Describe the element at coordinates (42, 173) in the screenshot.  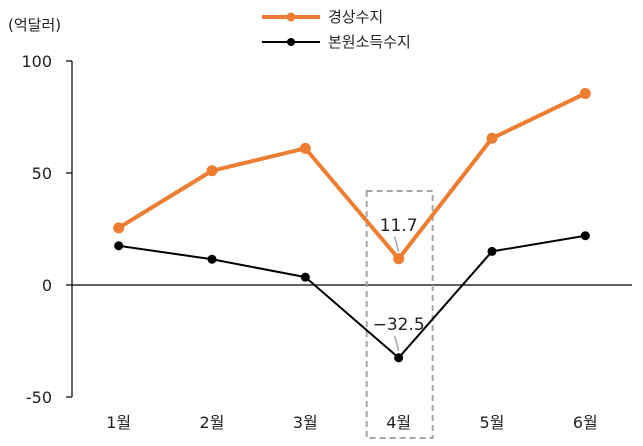
I see `y-tick-label: 50` at that location.